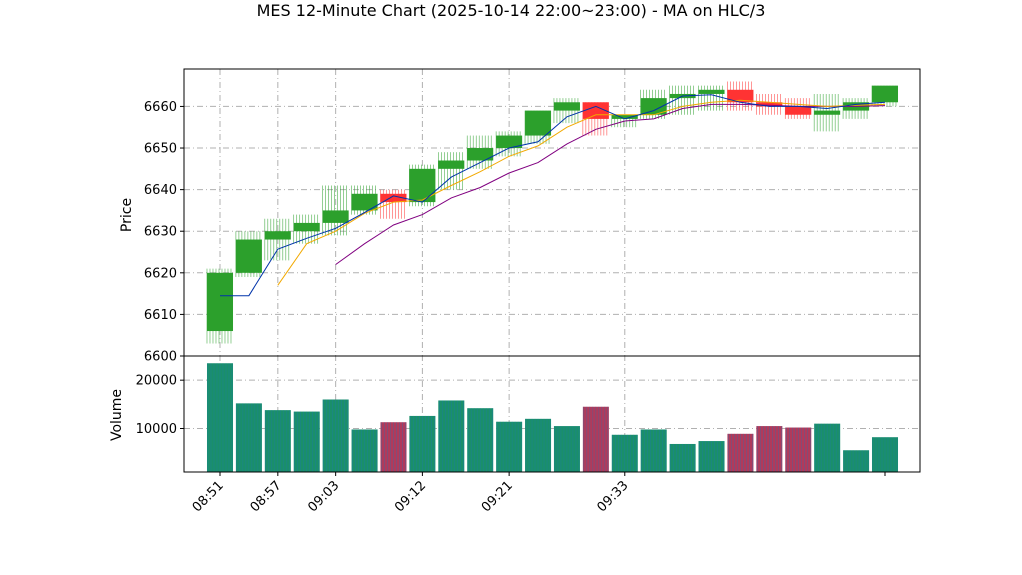 The width and height of the screenshot is (1022, 575). I want to click on volume-y-ticks: 10000 20000, so click(160, 405).